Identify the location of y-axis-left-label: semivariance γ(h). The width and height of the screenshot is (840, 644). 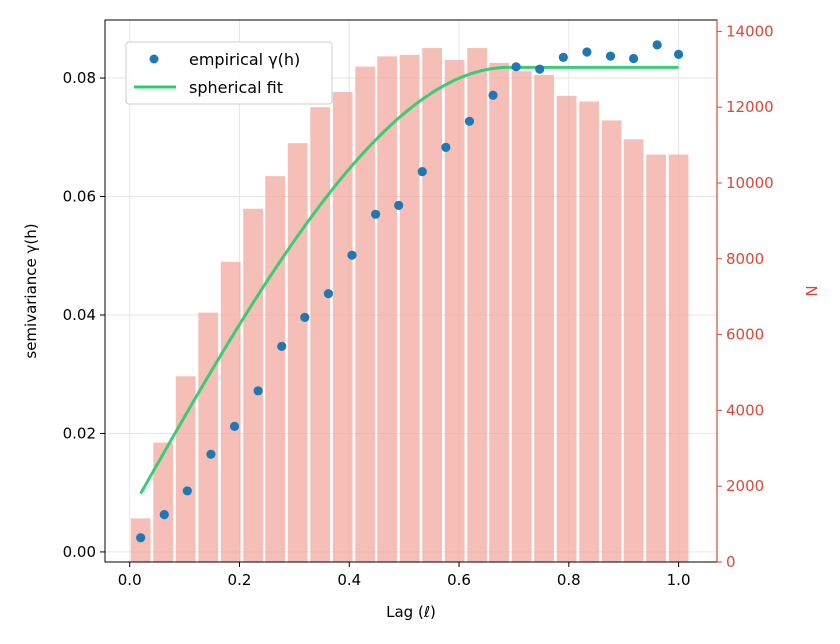
(31, 290).